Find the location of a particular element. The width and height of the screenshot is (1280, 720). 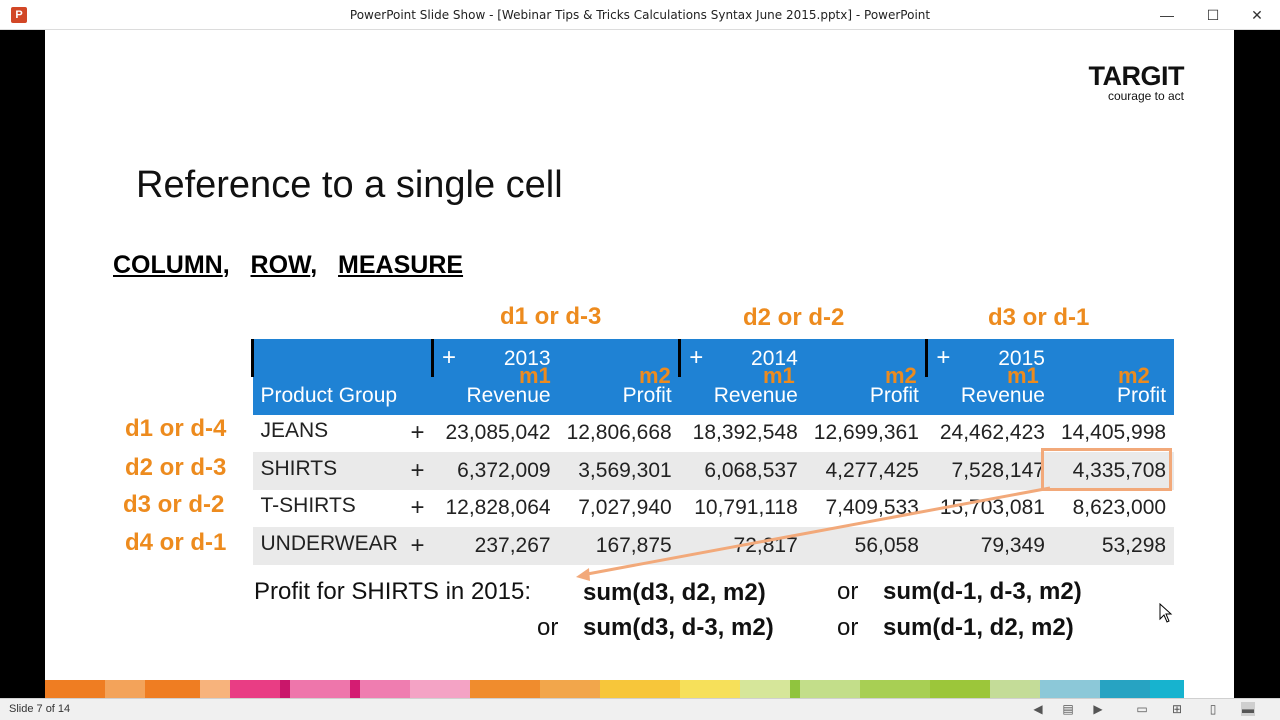

year-header-cell: + 2015 is located at coordinates (989, 358).